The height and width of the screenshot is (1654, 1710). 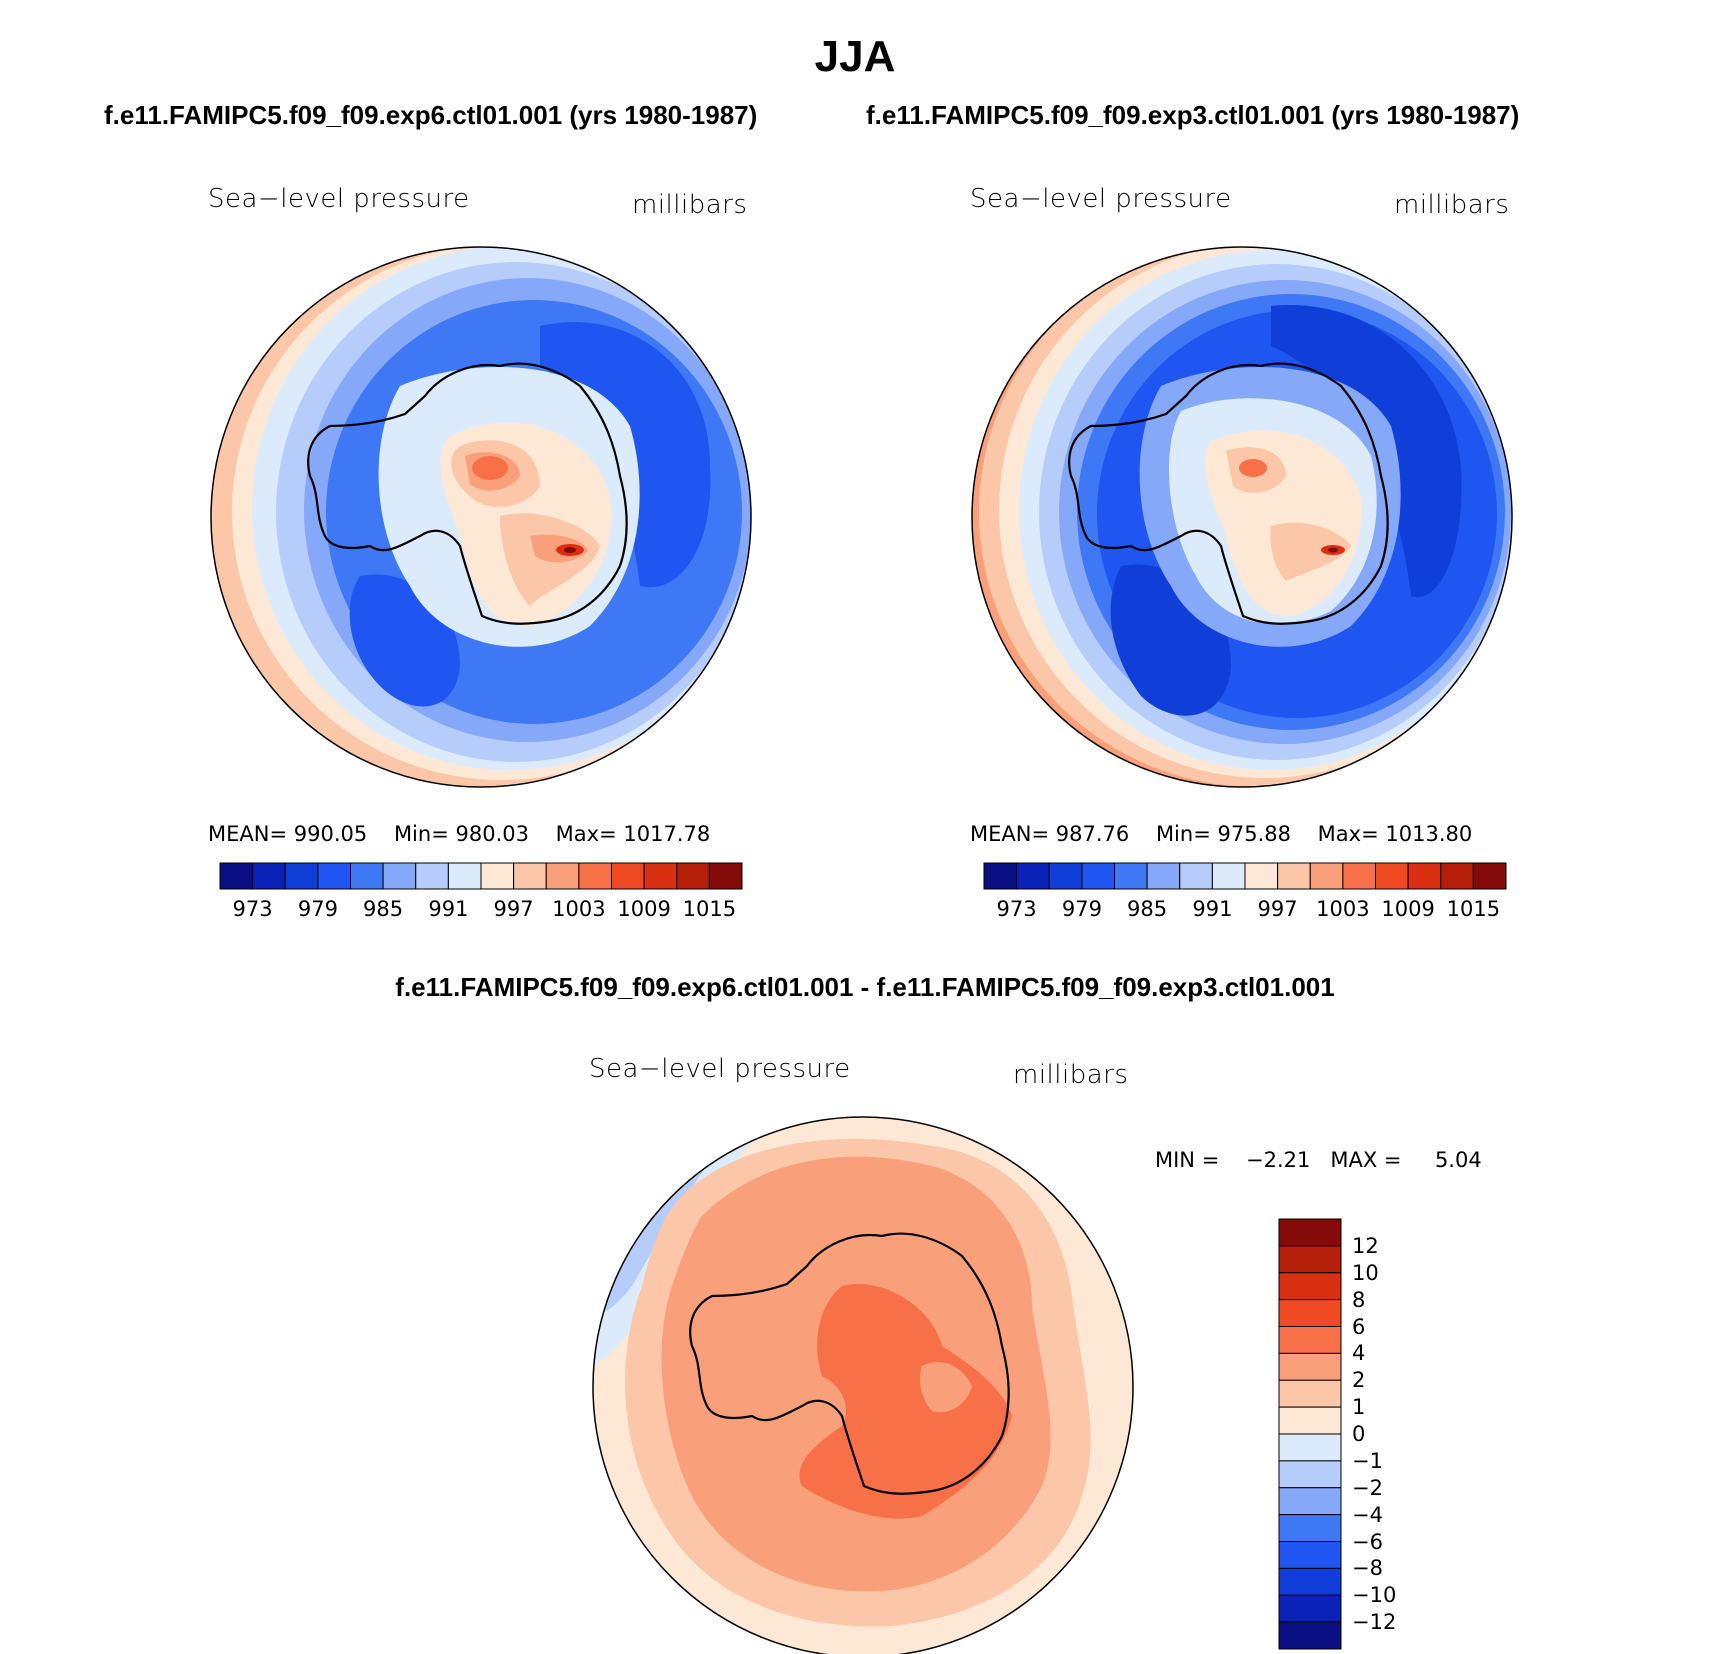 I want to click on panel-1-stats: MEAN= 990.05 Min= 980.03 Max= 1017.78, so click(x=459, y=834).